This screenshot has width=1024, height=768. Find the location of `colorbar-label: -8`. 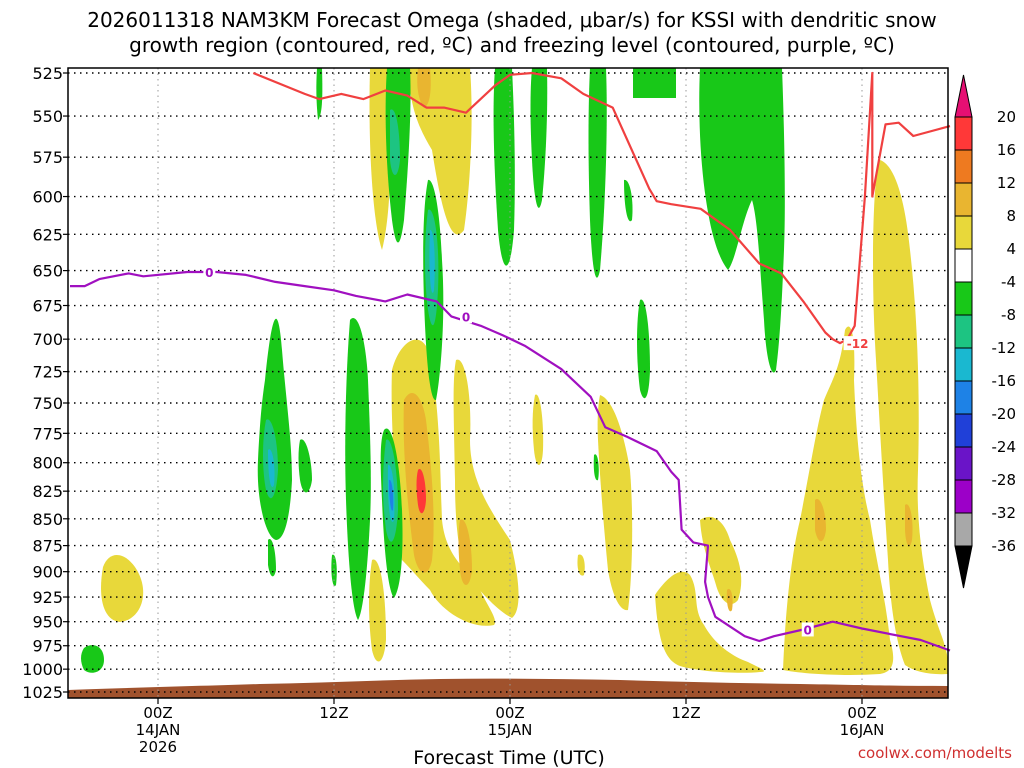

colorbar-label: -8 is located at coordinates (1008, 315).